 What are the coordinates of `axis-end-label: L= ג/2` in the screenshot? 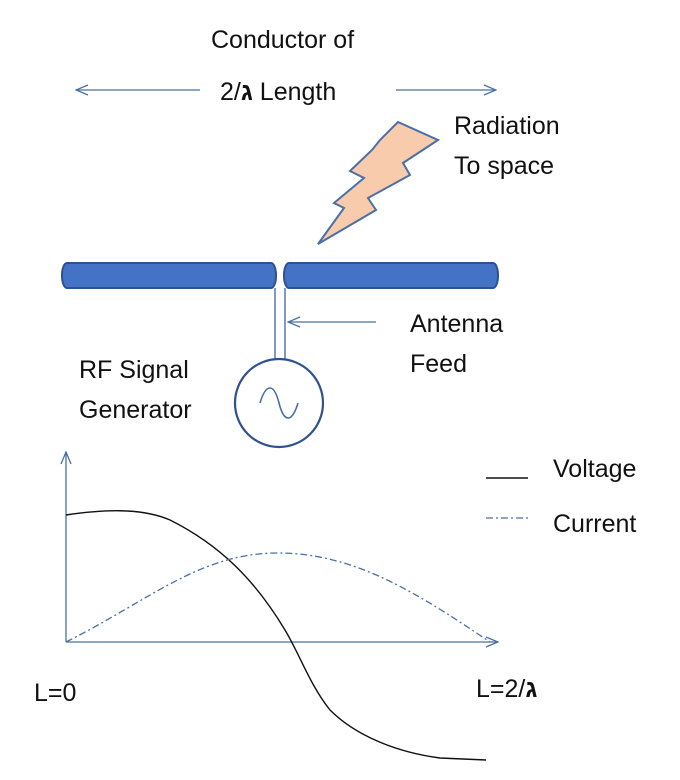 It's located at (506, 689).